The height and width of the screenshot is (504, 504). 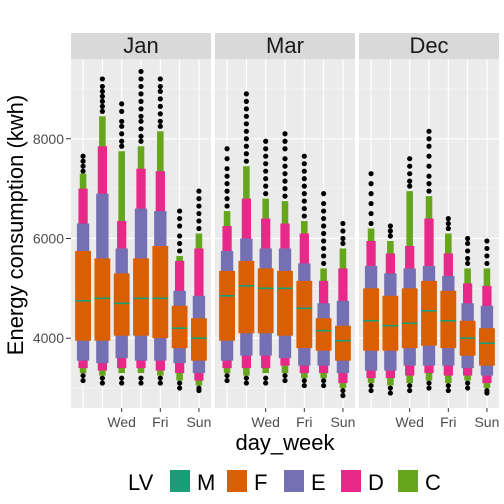 I want to click on lv-box-fri, so click(x=304, y=271).